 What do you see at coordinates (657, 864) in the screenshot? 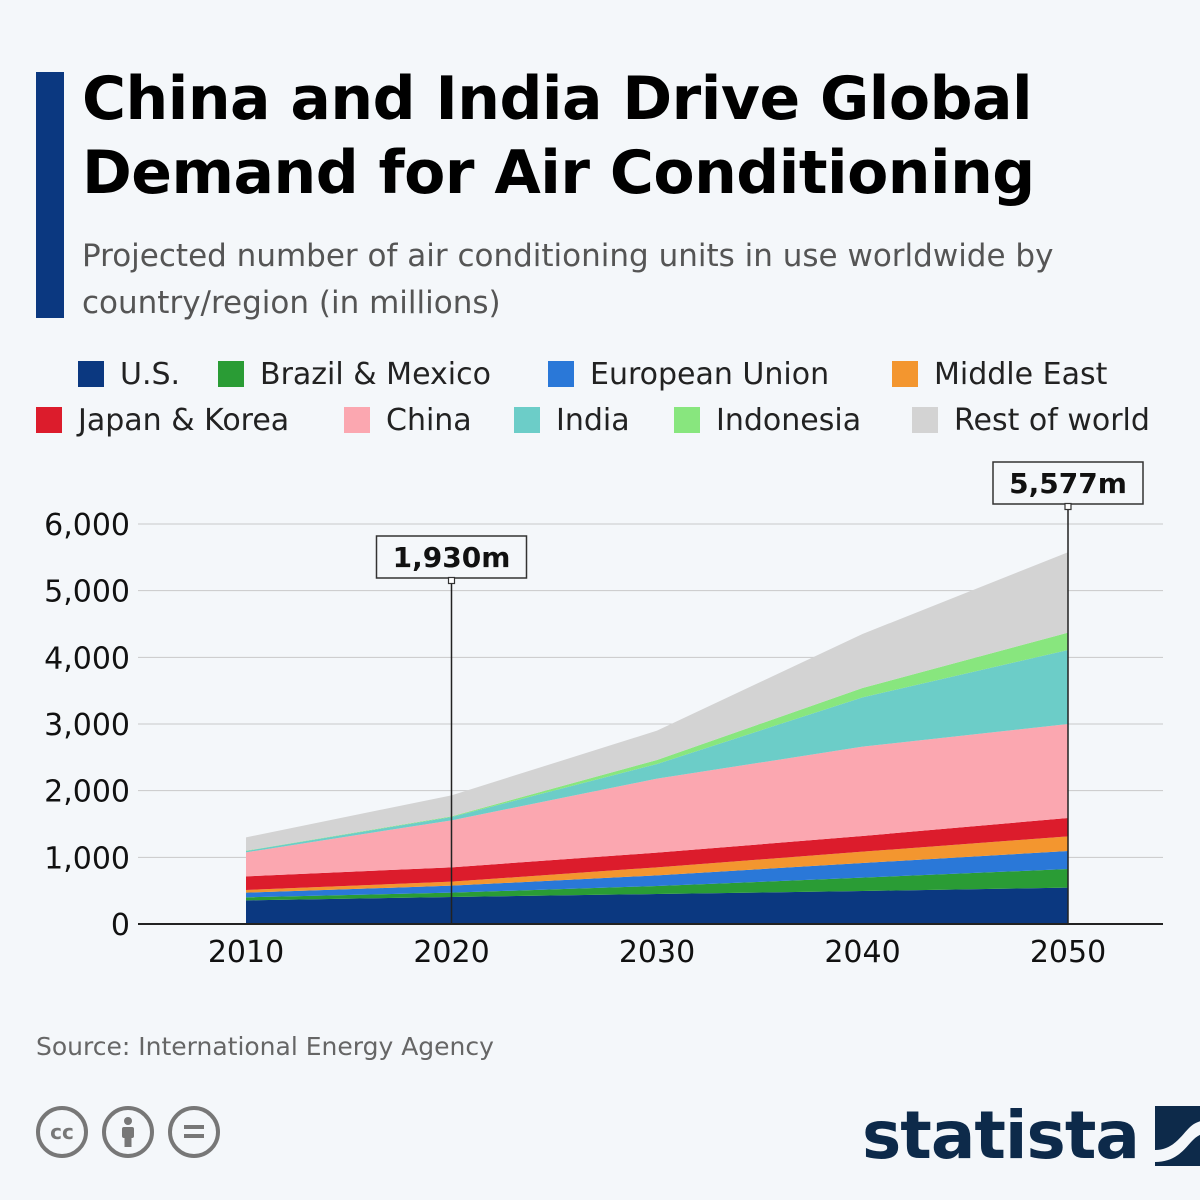
I see `area-middle-east` at bounding box center [657, 864].